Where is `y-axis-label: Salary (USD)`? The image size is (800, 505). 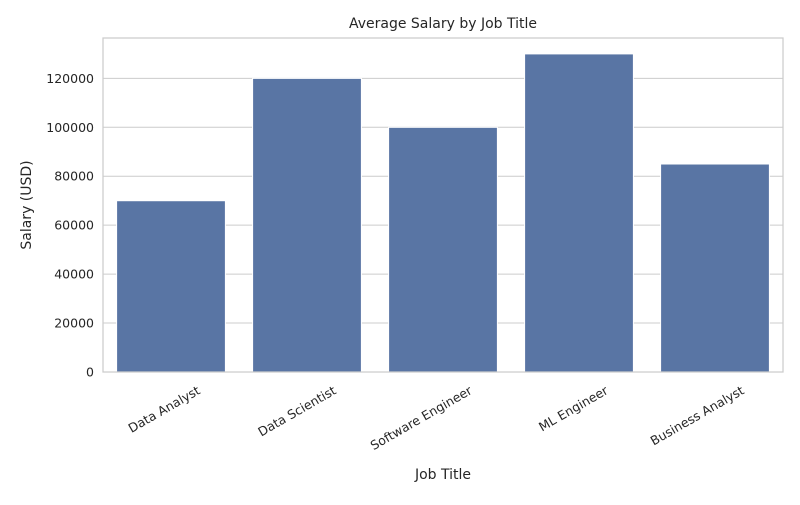
y-axis-label: Salary (USD) is located at coordinates (27, 204).